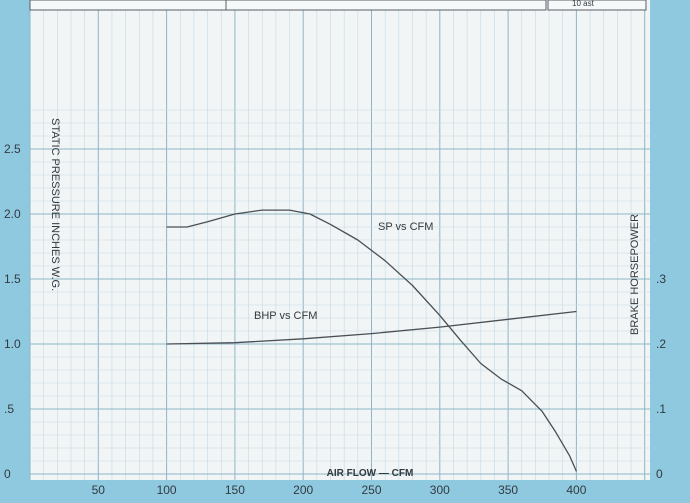  Describe the element at coordinates (12, 149) in the screenshot. I see `y-left-tick-label: 2.5` at that location.